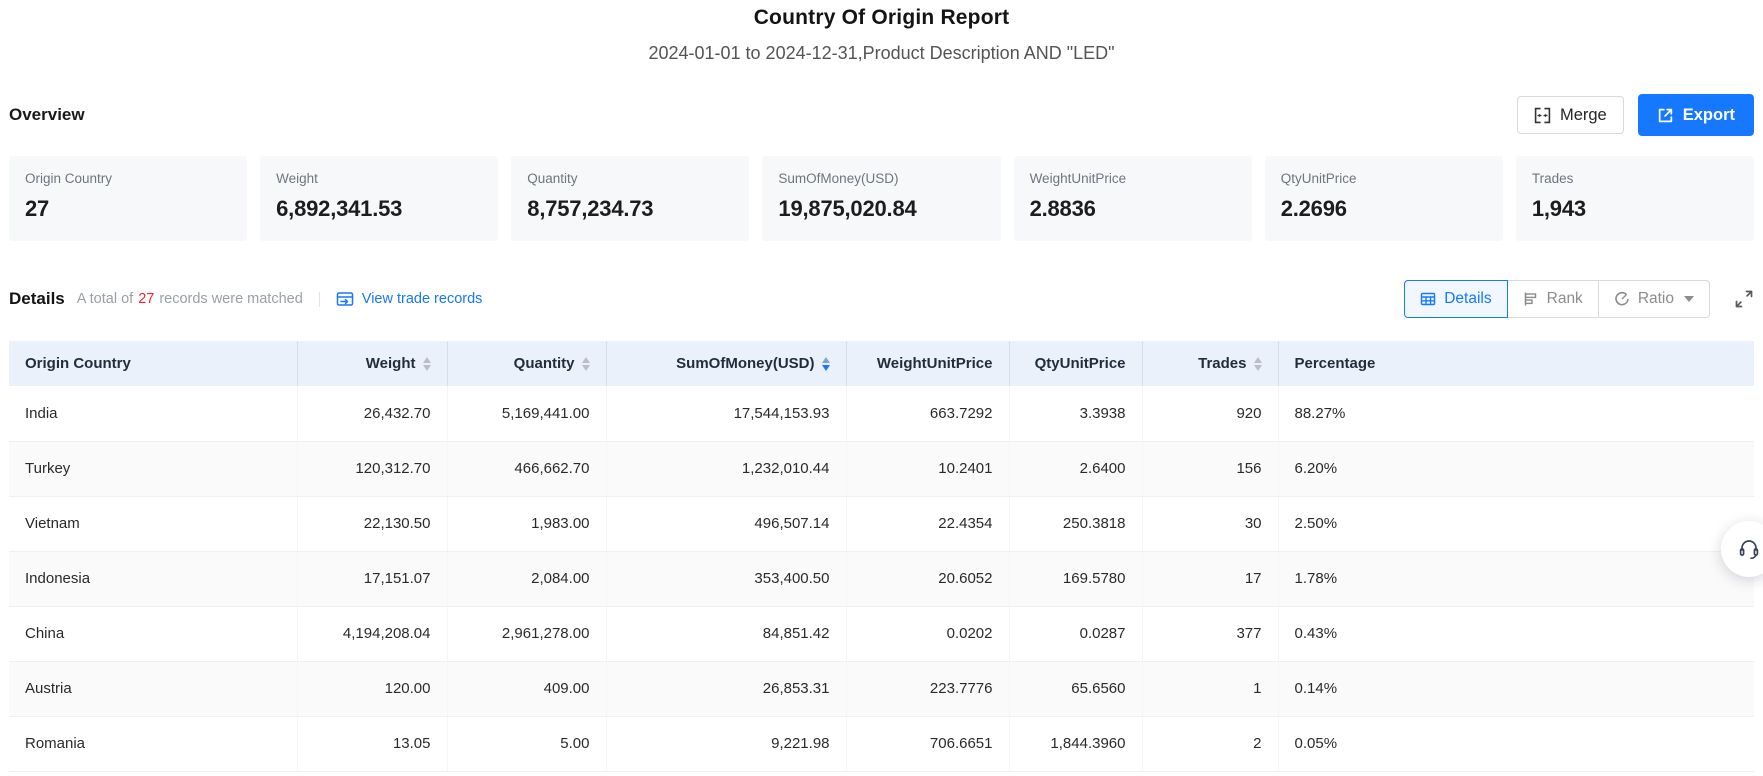  Describe the element at coordinates (1552, 299) in the screenshot. I see `tab-rank: Rank` at that location.